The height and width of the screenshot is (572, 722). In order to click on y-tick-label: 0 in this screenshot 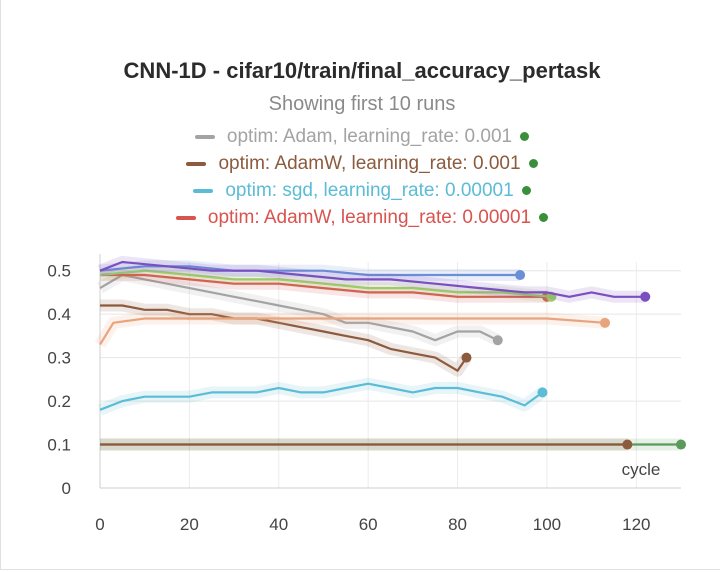, I will do `click(66, 488)`.